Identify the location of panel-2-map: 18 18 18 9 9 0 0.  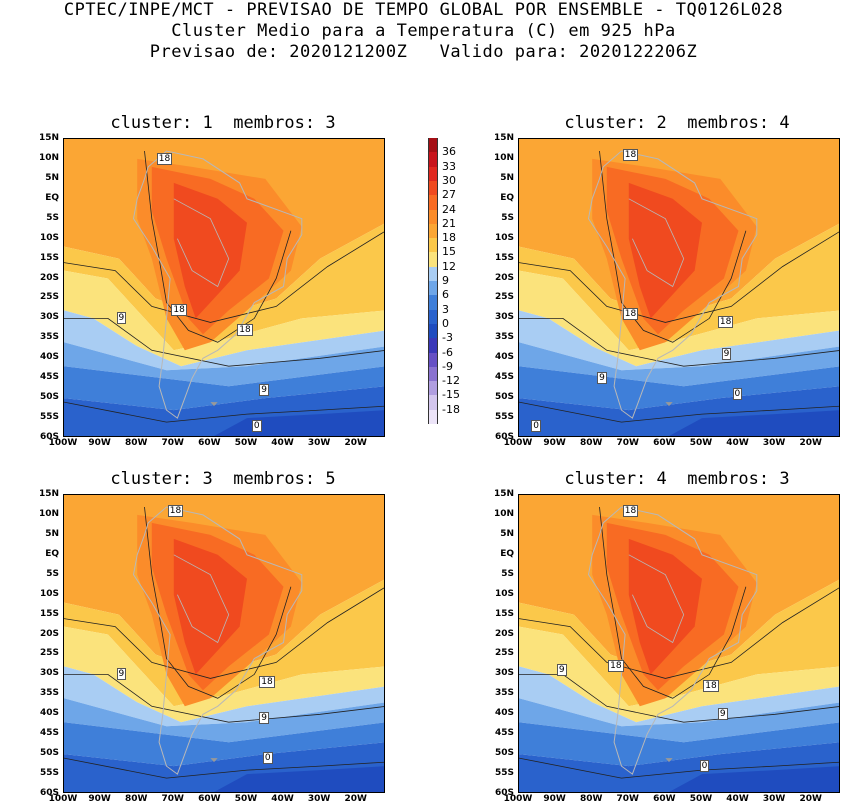
(679, 287).